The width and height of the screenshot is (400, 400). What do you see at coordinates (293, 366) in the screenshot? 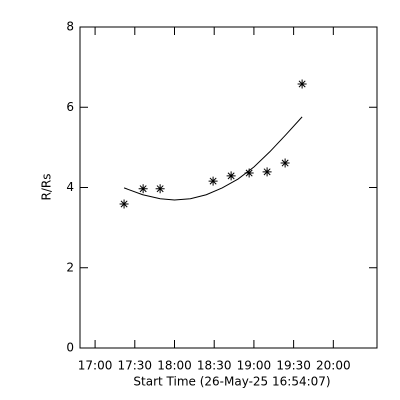
I see `x-tick-label: 19:30` at bounding box center [293, 366].